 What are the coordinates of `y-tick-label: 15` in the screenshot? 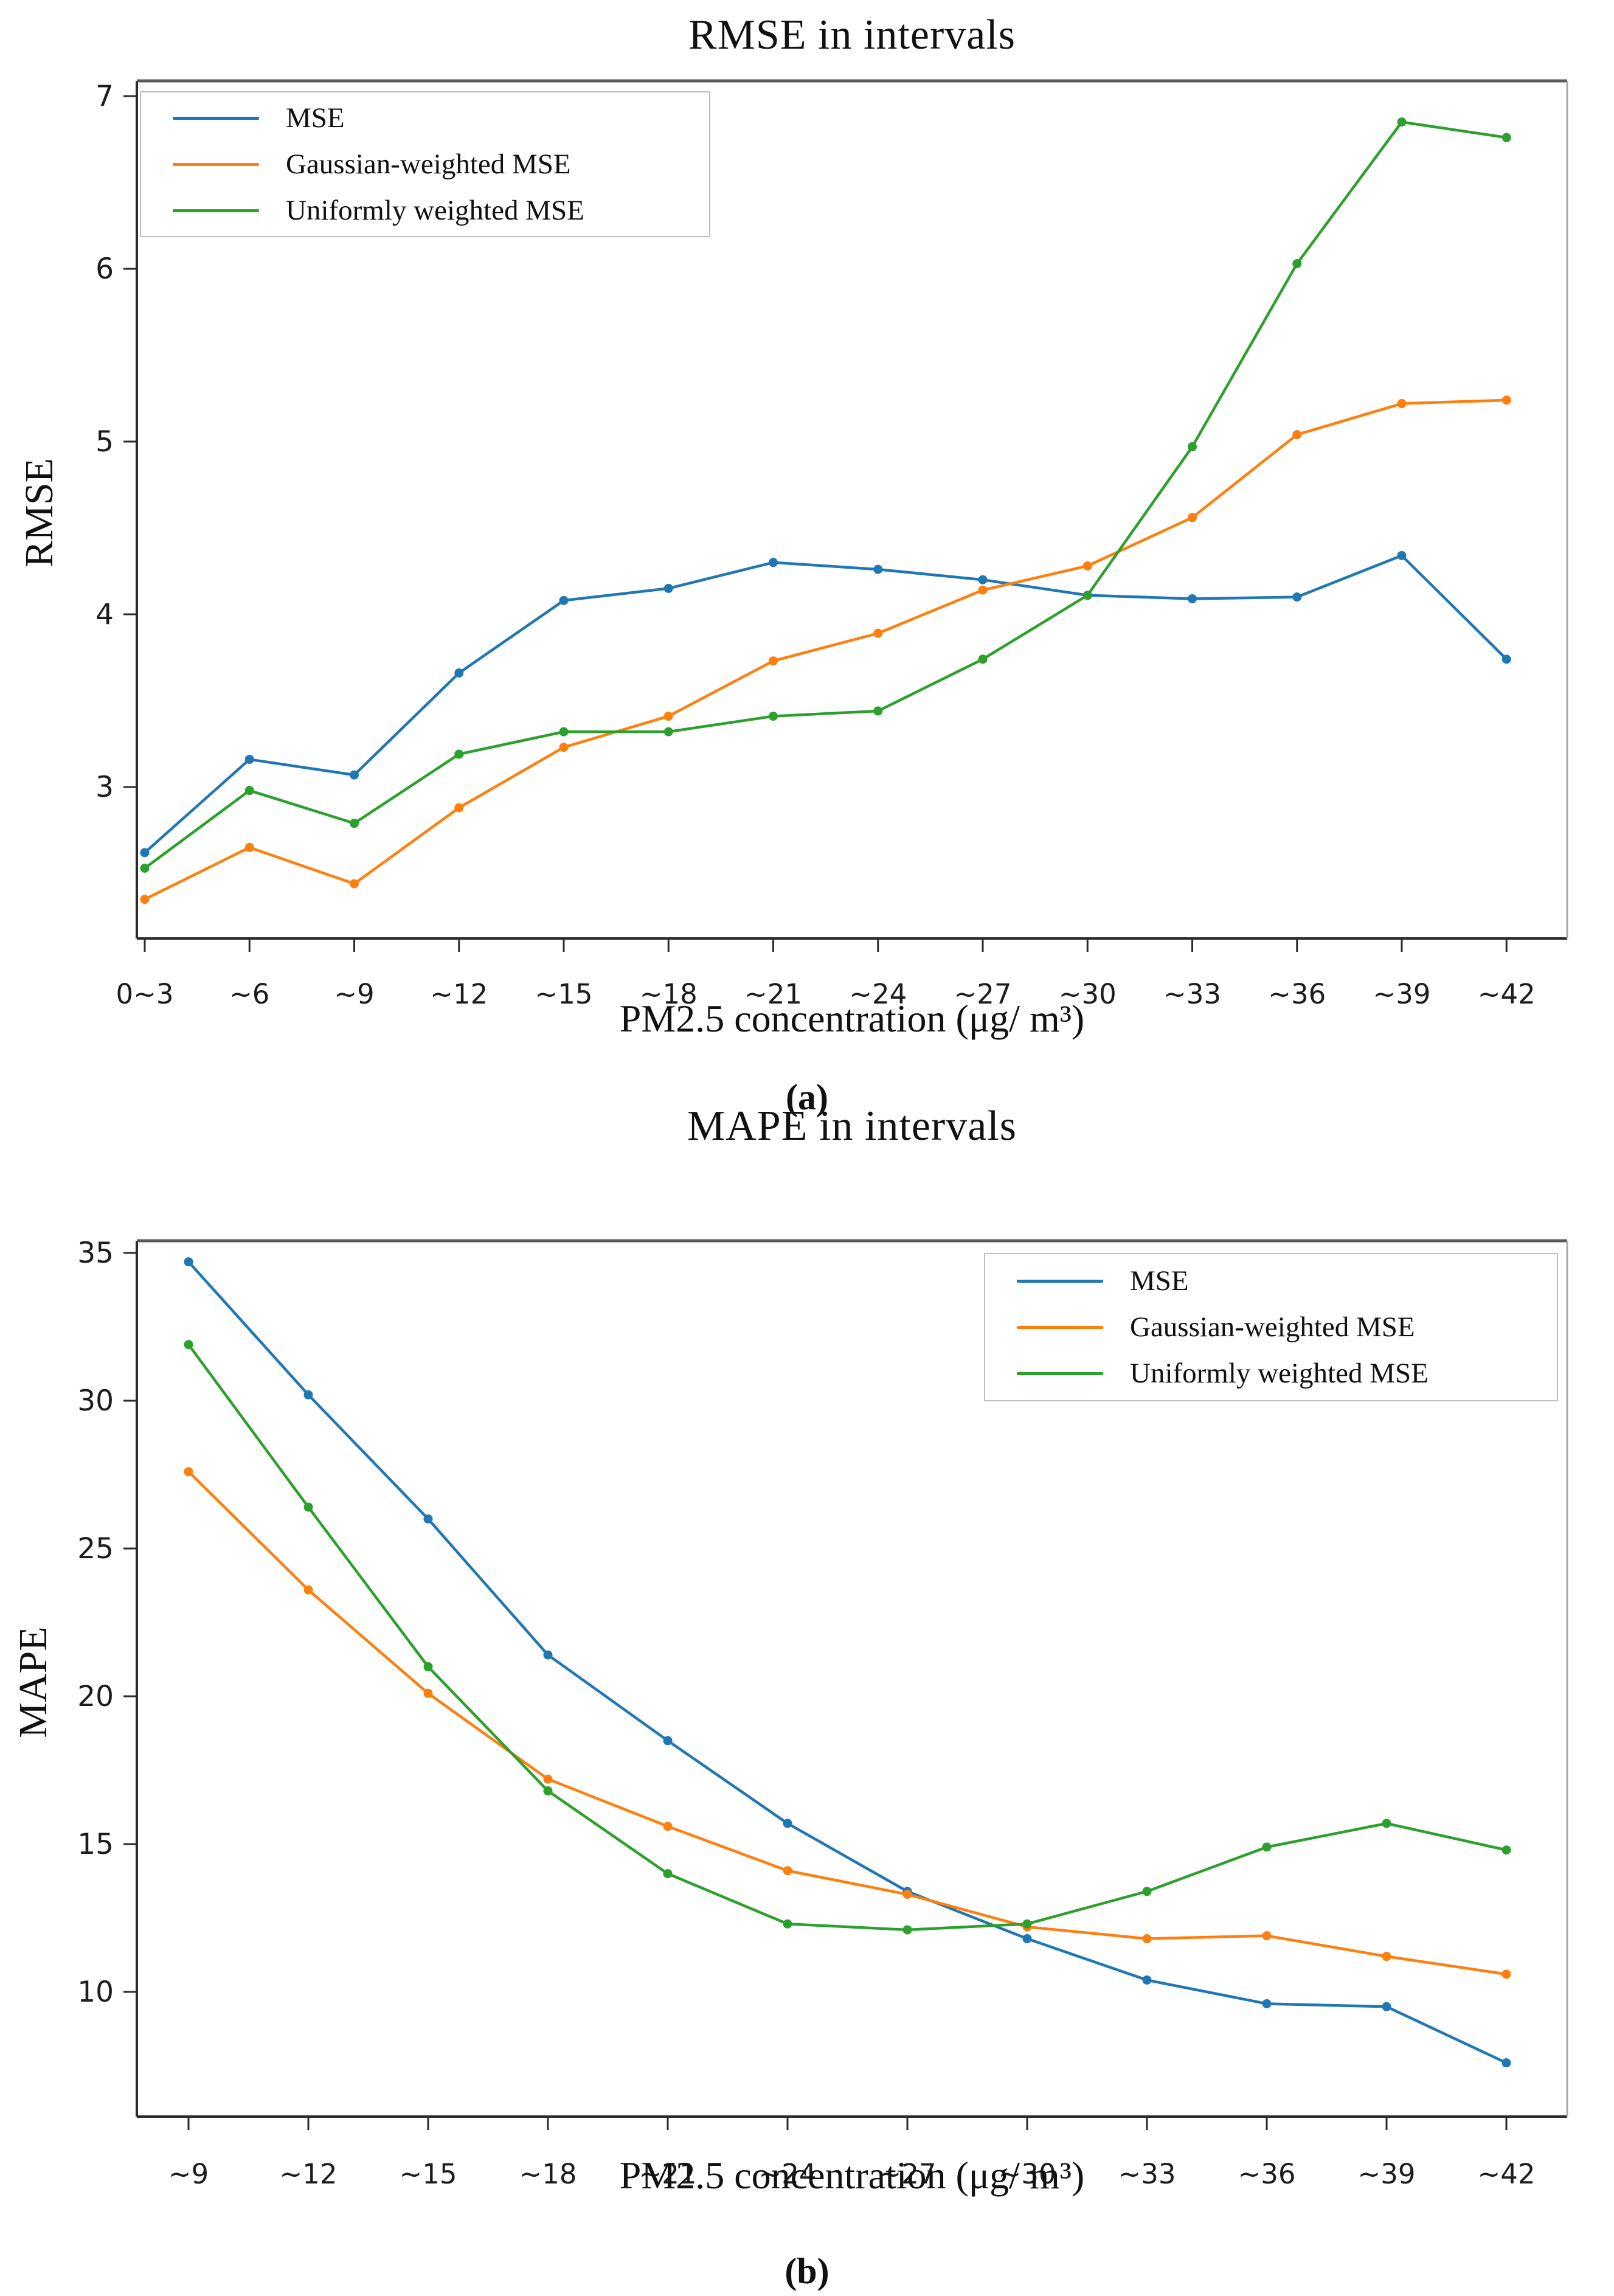 It's located at (95, 1844).